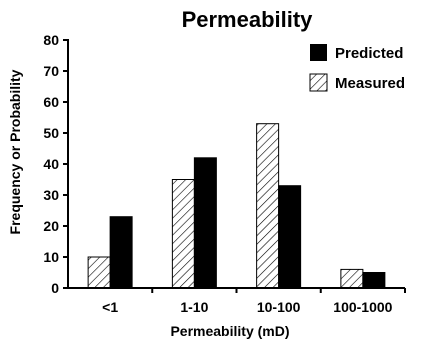  I want to click on y-tick-label: 40, so click(51, 164).